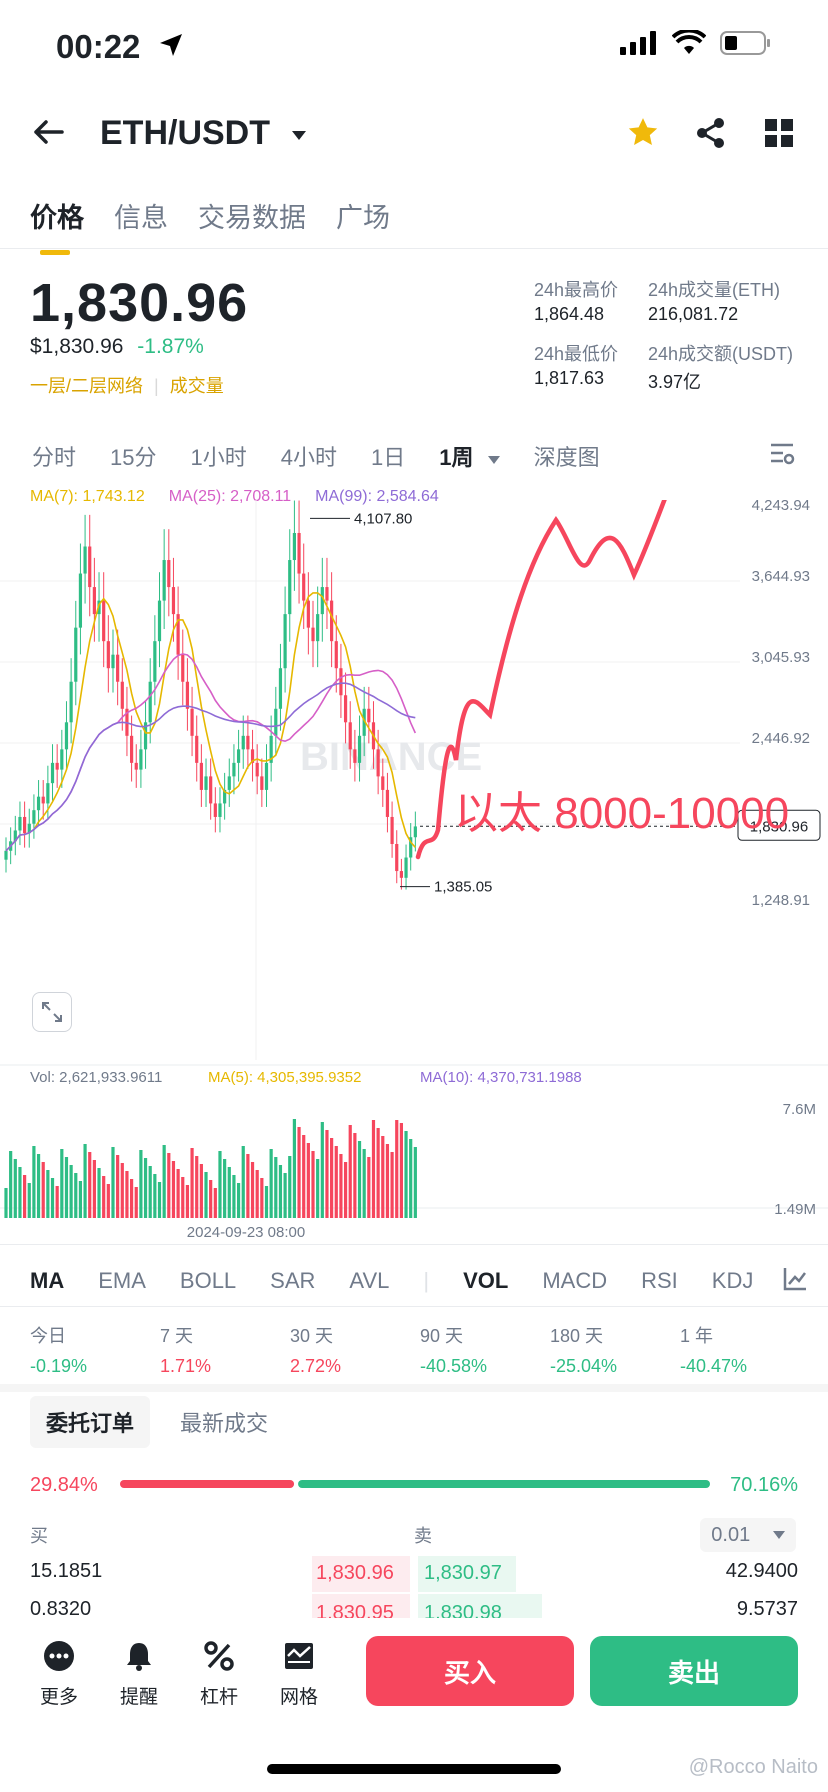 The image size is (828, 1792). What do you see at coordinates (308, 457) in the screenshot?
I see `interval-4h: 4小时` at bounding box center [308, 457].